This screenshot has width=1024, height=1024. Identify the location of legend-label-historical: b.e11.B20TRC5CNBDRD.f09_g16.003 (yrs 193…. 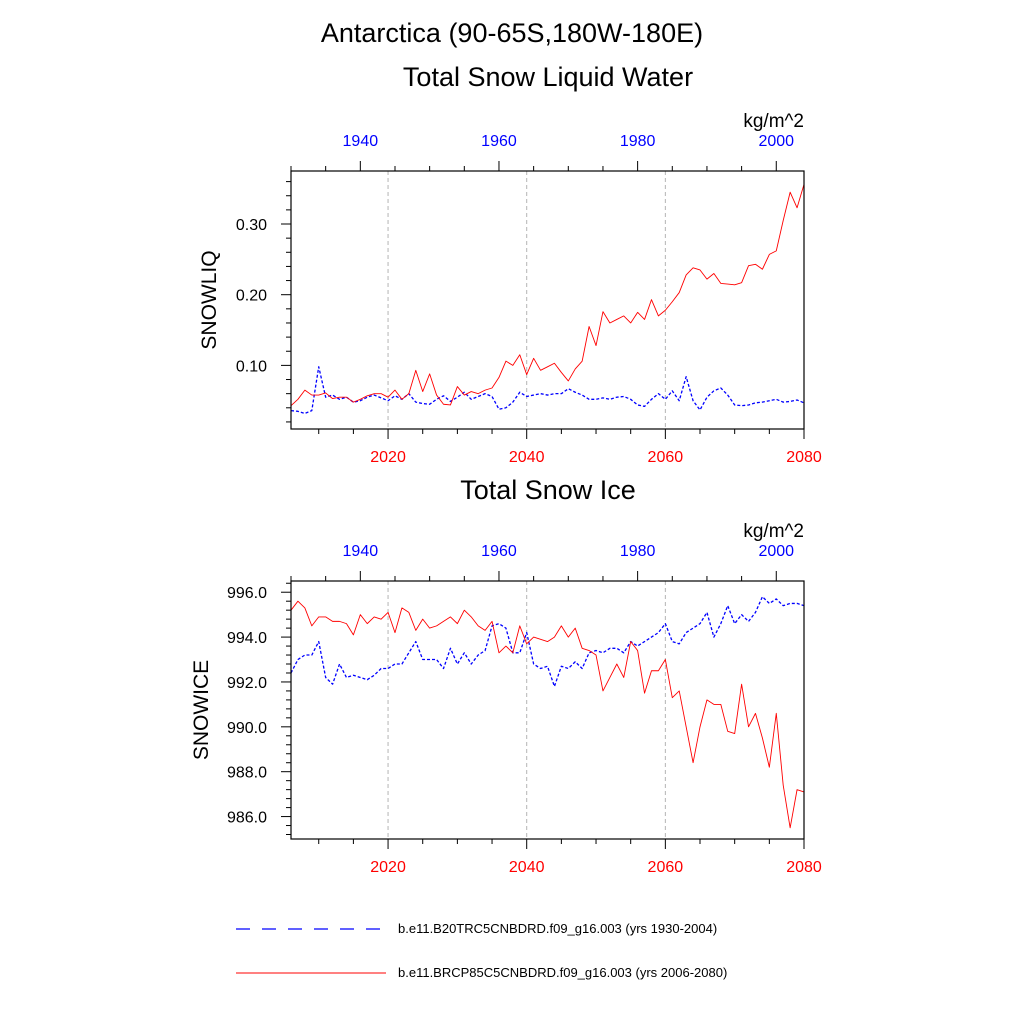
(557, 928).